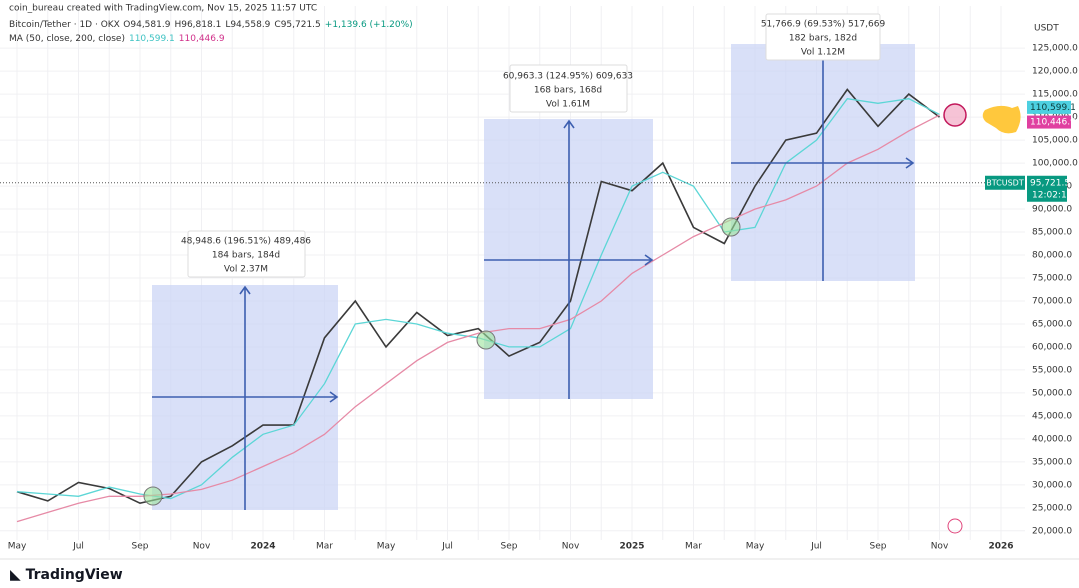  What do you see at coordinates (1052, 531) in the screenshot?
I see `y-tick-label: 20,000.0` at bounding box center [1052, 531].